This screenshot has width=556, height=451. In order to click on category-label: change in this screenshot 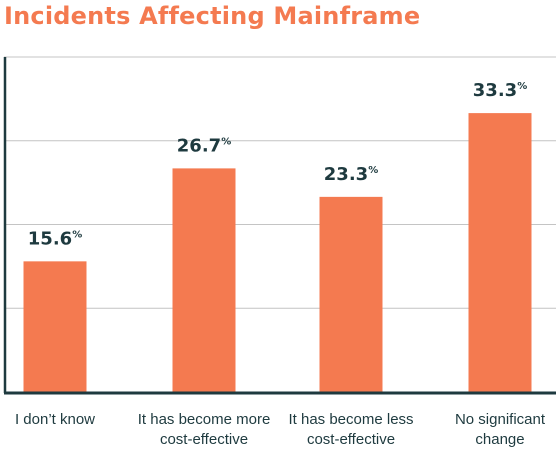, I will do `click(499, 439)`.